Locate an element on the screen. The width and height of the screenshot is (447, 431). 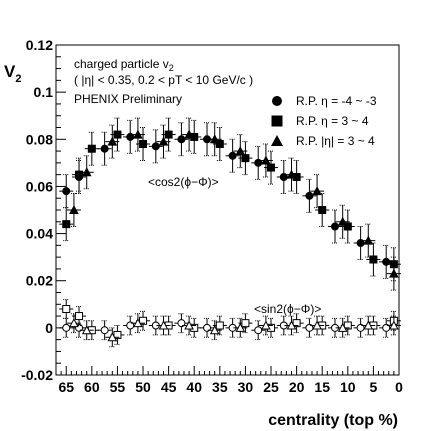
x-tick-label: 35 is located at coordinates (220, 387).